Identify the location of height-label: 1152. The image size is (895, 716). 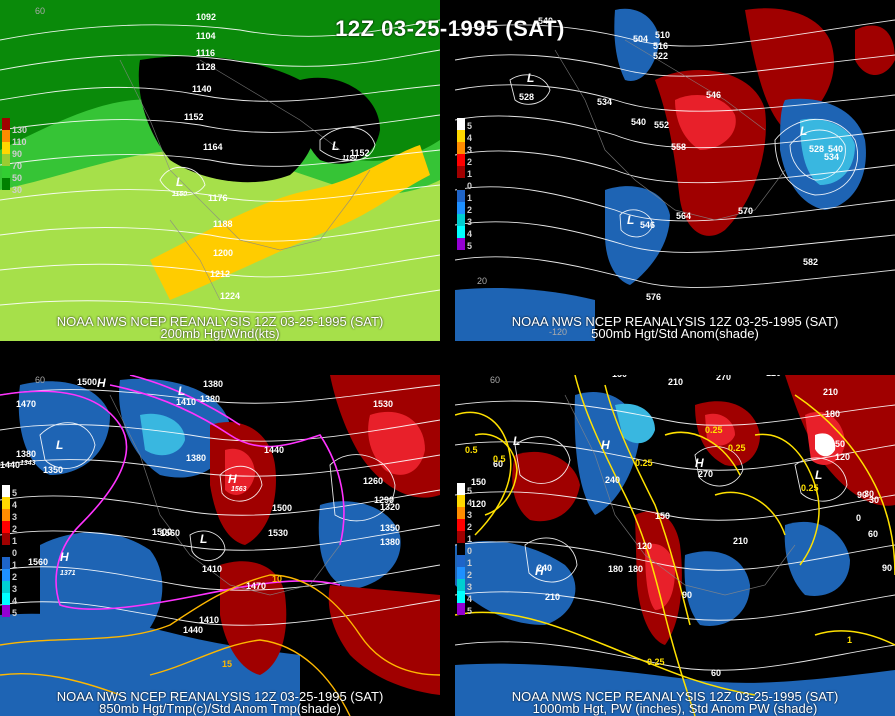
(194, 117).